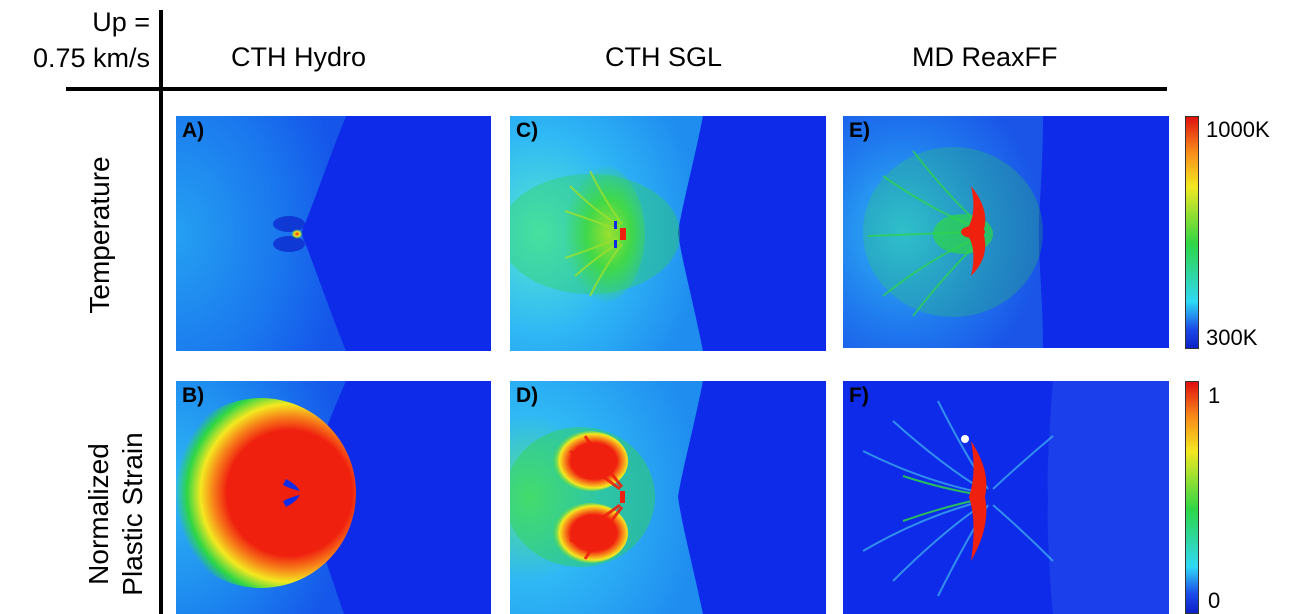  Describe the element at coordinates (1238, 129) in the screenshot. I see `temperature-colorbar-max-label: 1000K` at that location.